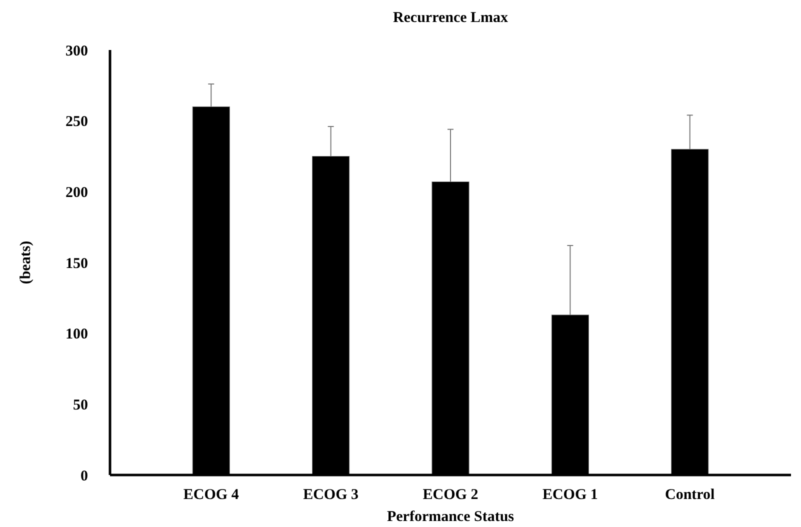 The image size is (801, 527). What do you see at coordinates (77, 334) in the screenshot?
I see `y-tick-label: 100` at bounding box center [77, 334].